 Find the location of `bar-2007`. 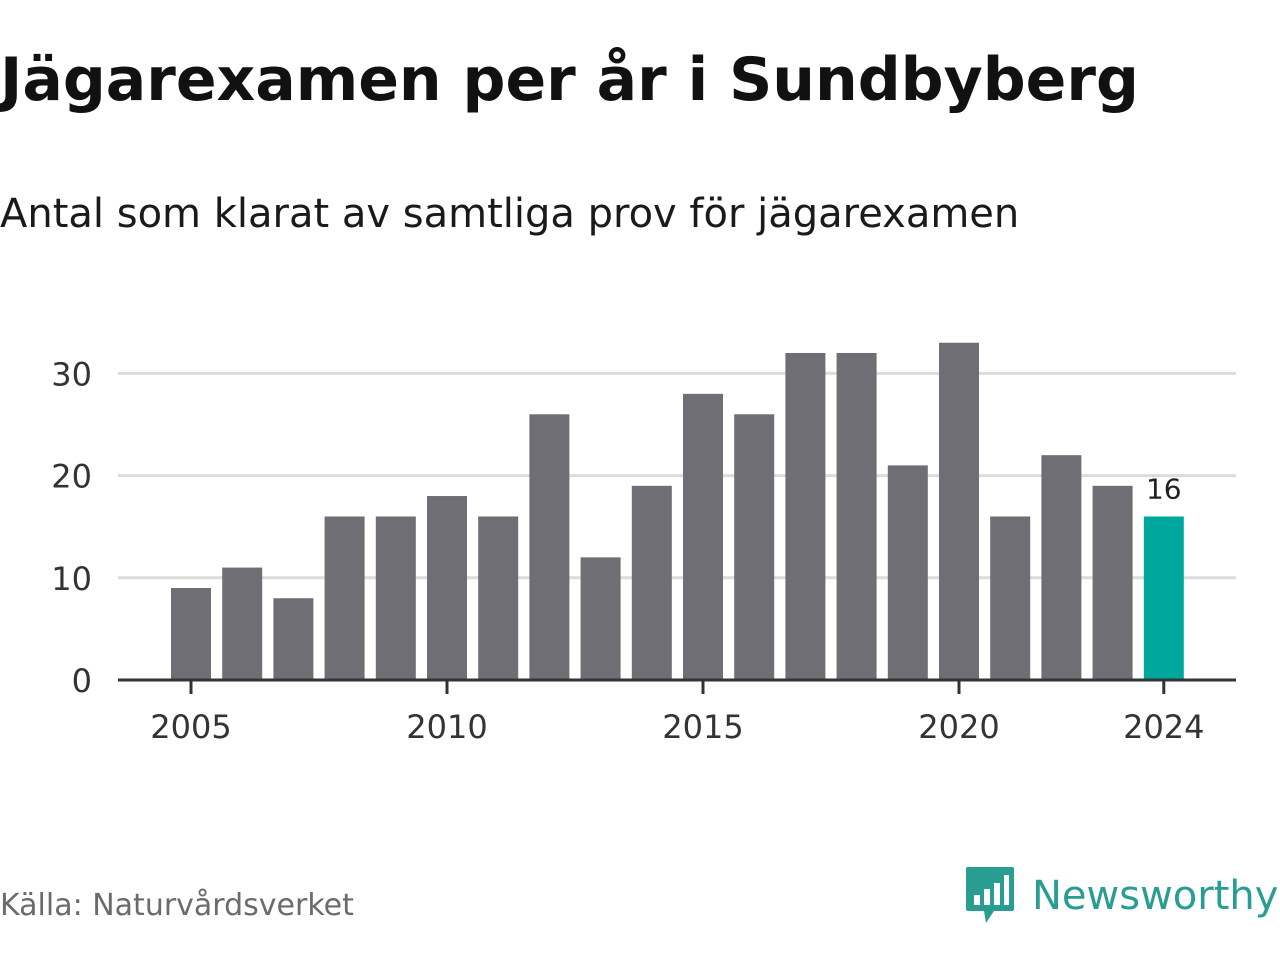

bar-2007 is located at coordinates (293, 639).